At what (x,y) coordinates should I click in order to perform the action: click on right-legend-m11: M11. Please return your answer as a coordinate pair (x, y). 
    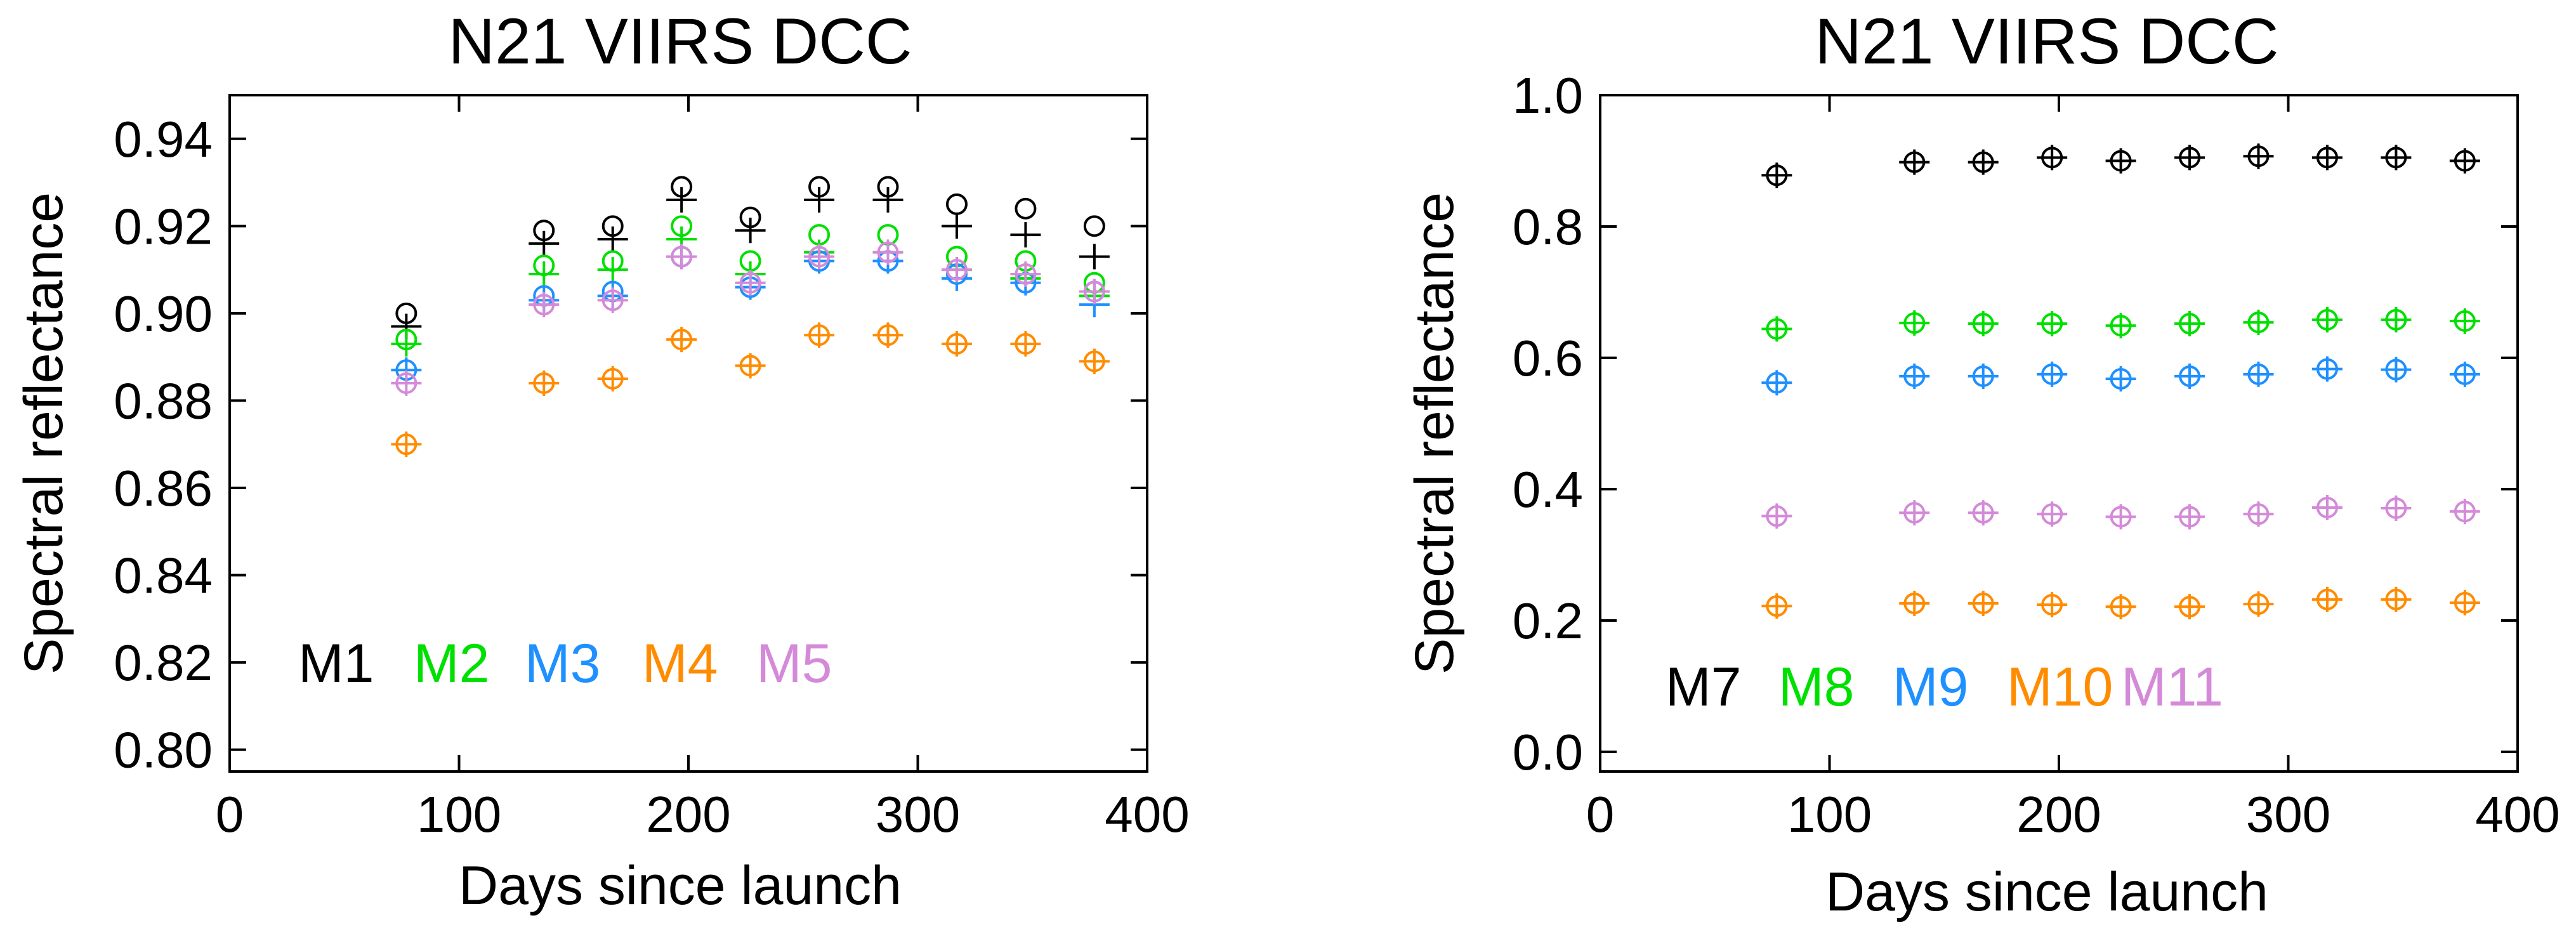
    Looking at the image, I should click on (2172, 687).